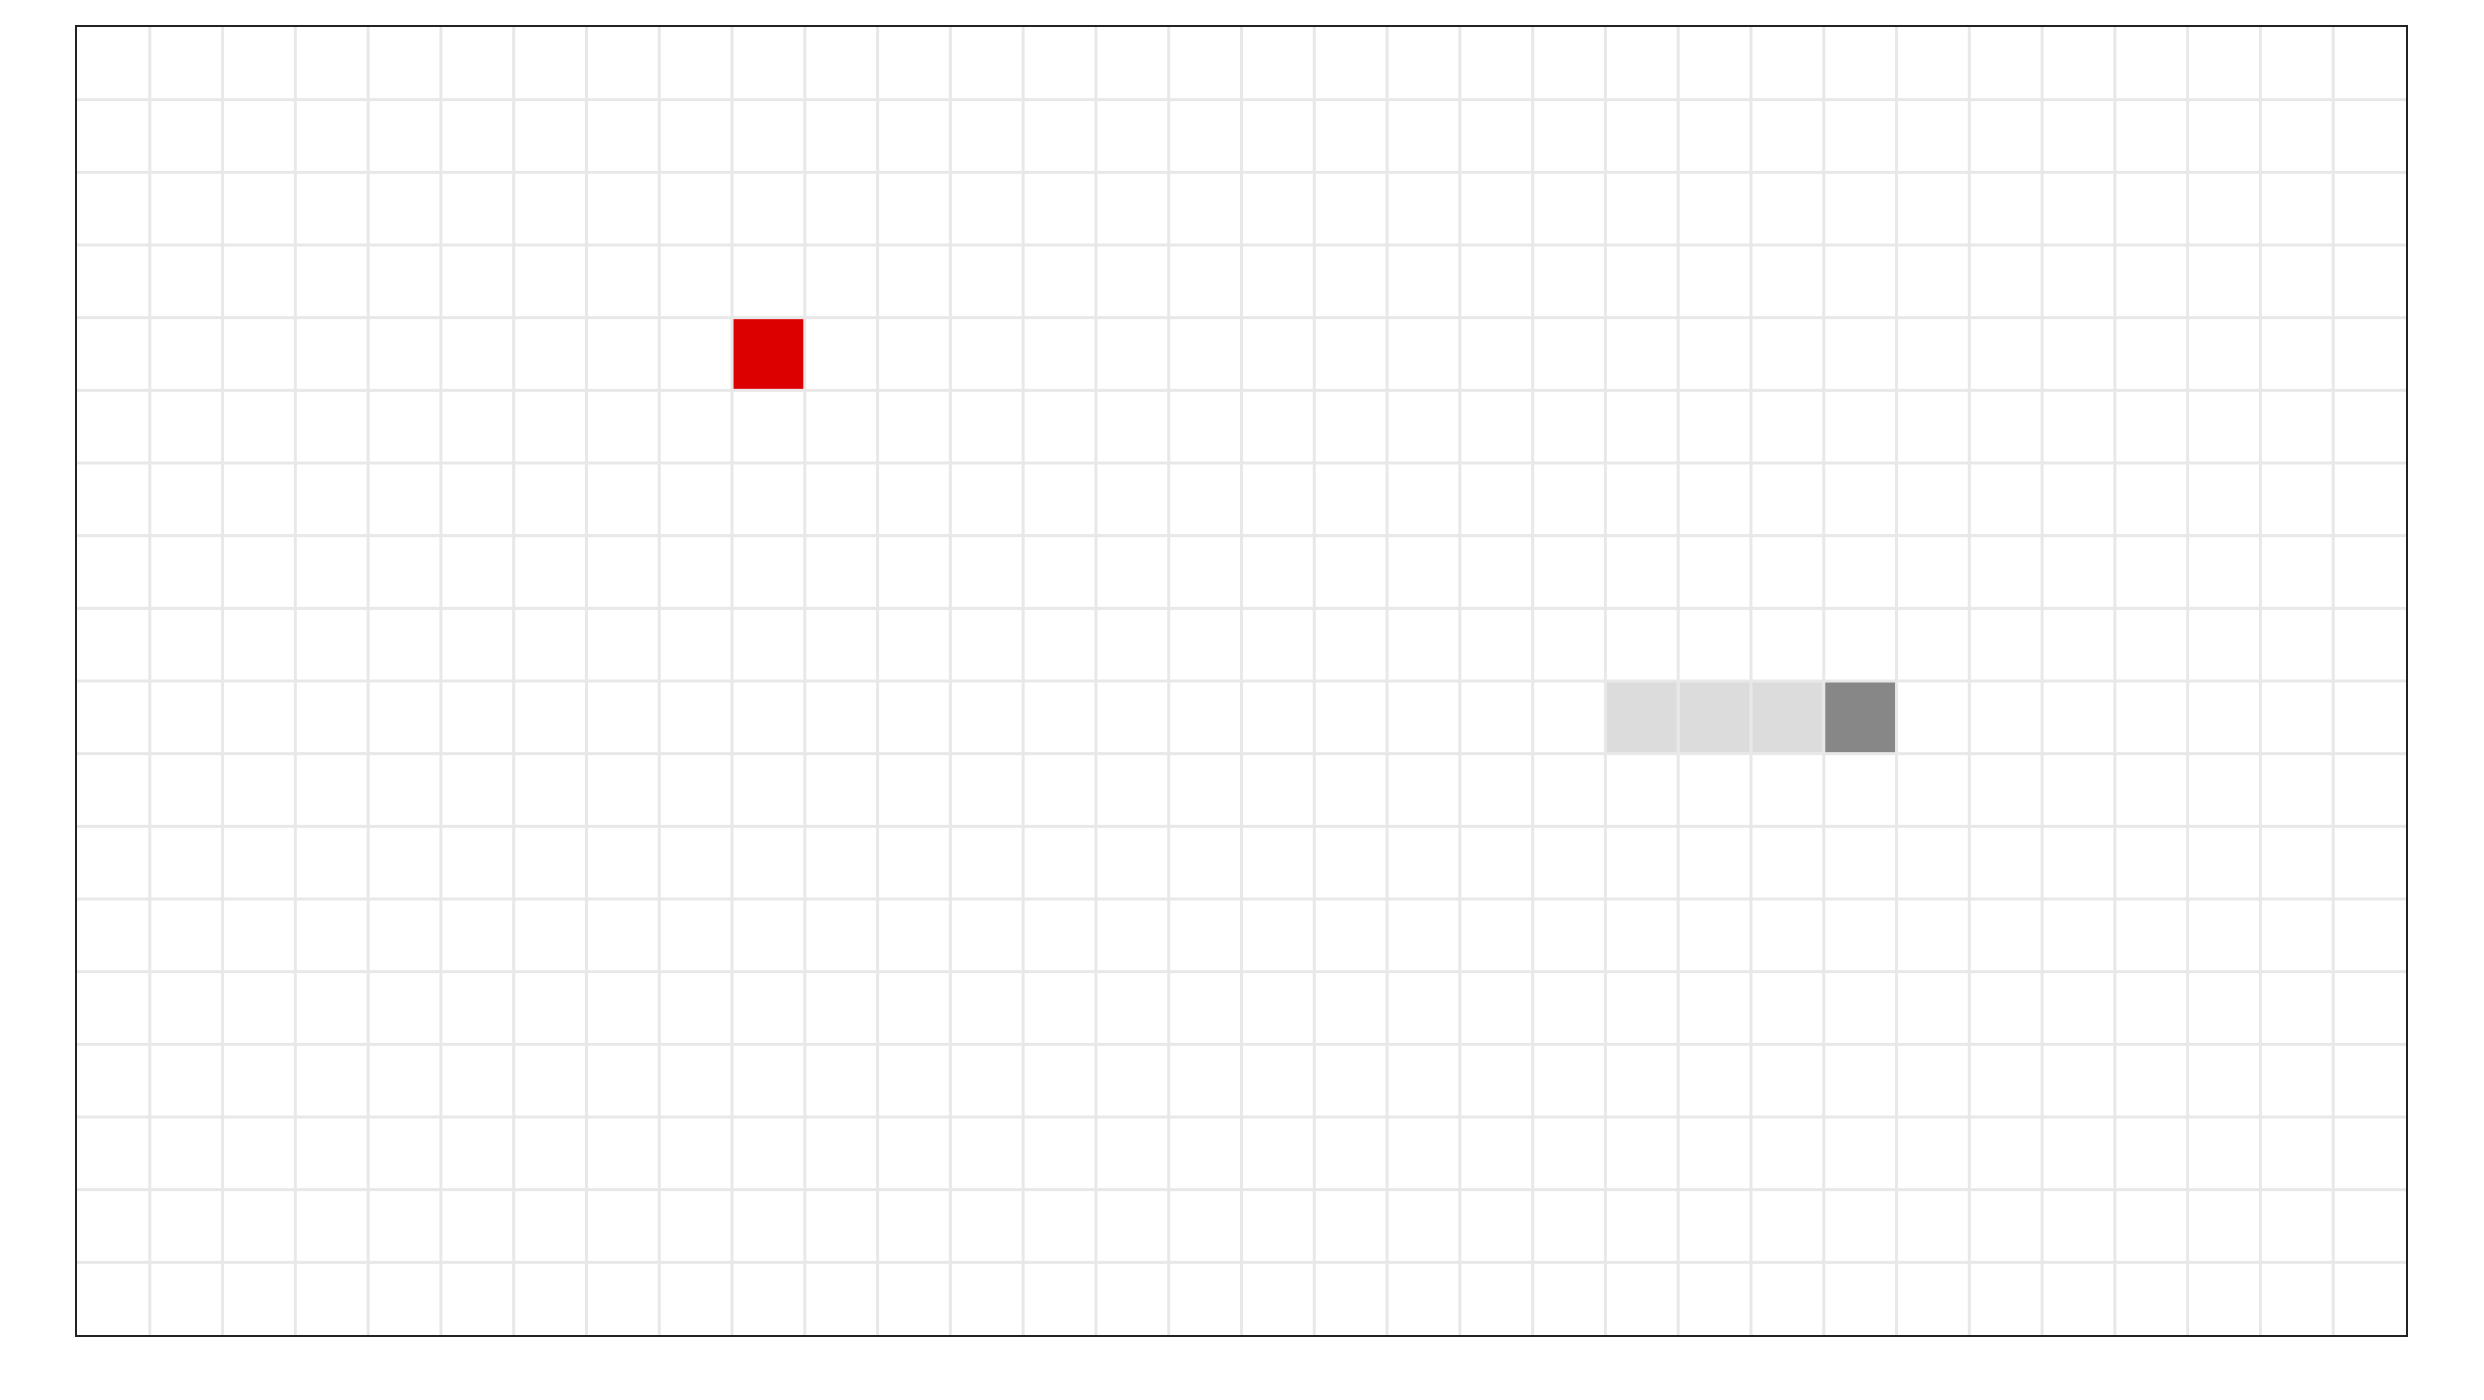  I want to click on snake-head, so click(1860, 717).